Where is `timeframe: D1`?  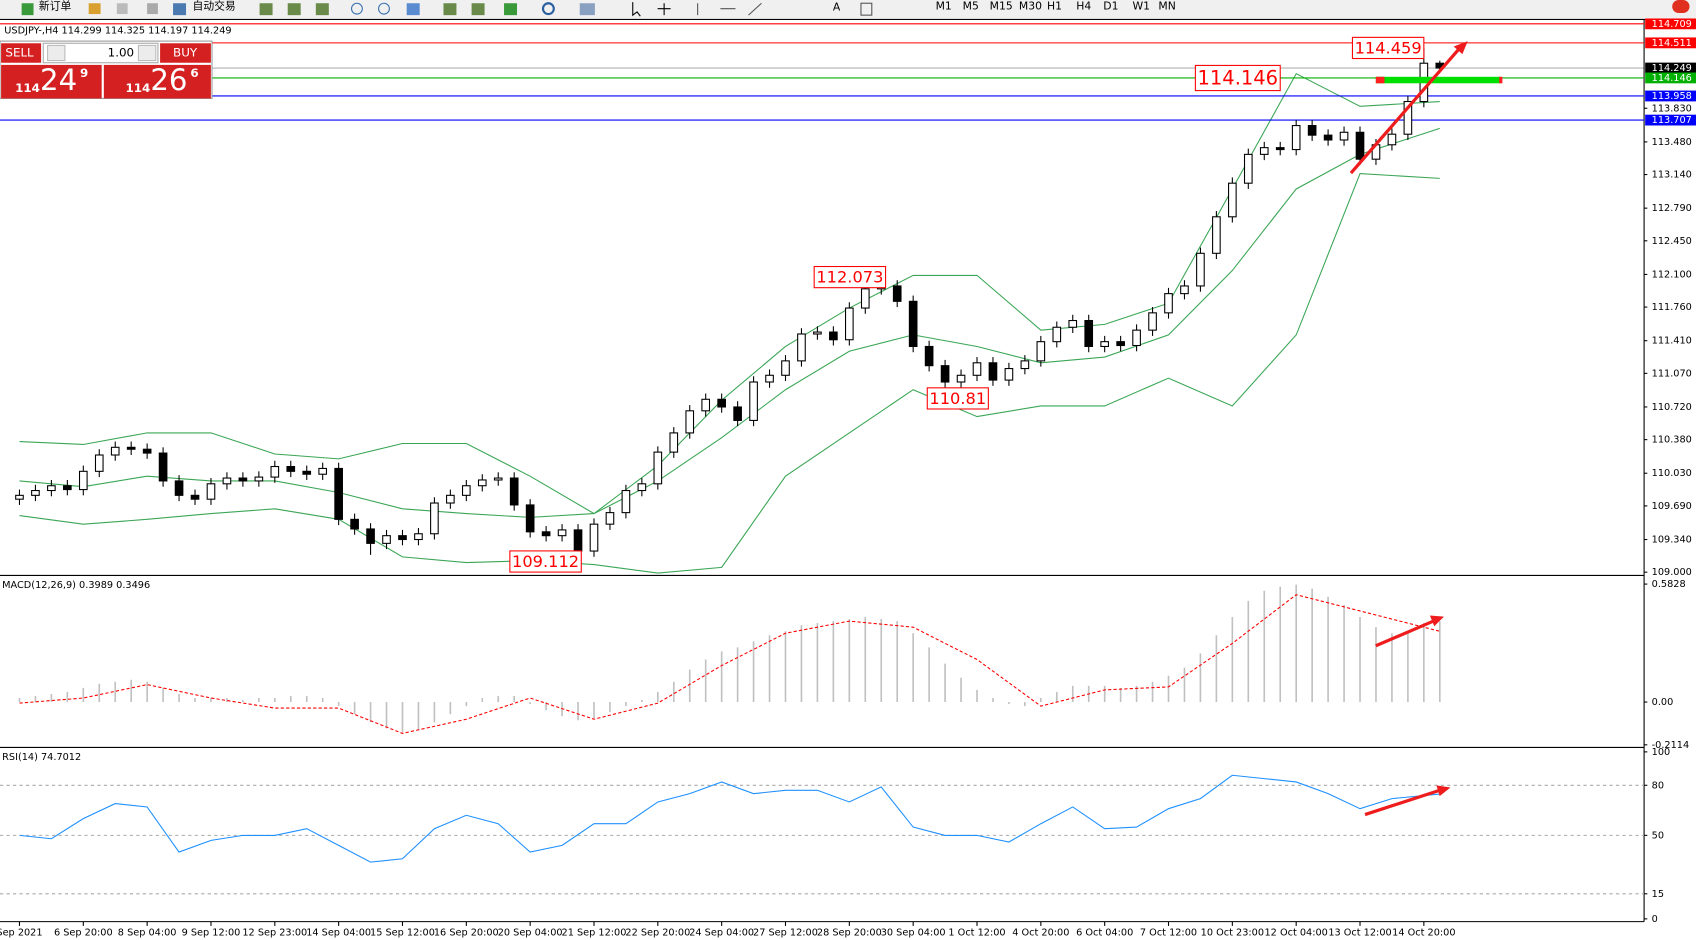
timeframe: D1 is located at coordinates (1110, 6).